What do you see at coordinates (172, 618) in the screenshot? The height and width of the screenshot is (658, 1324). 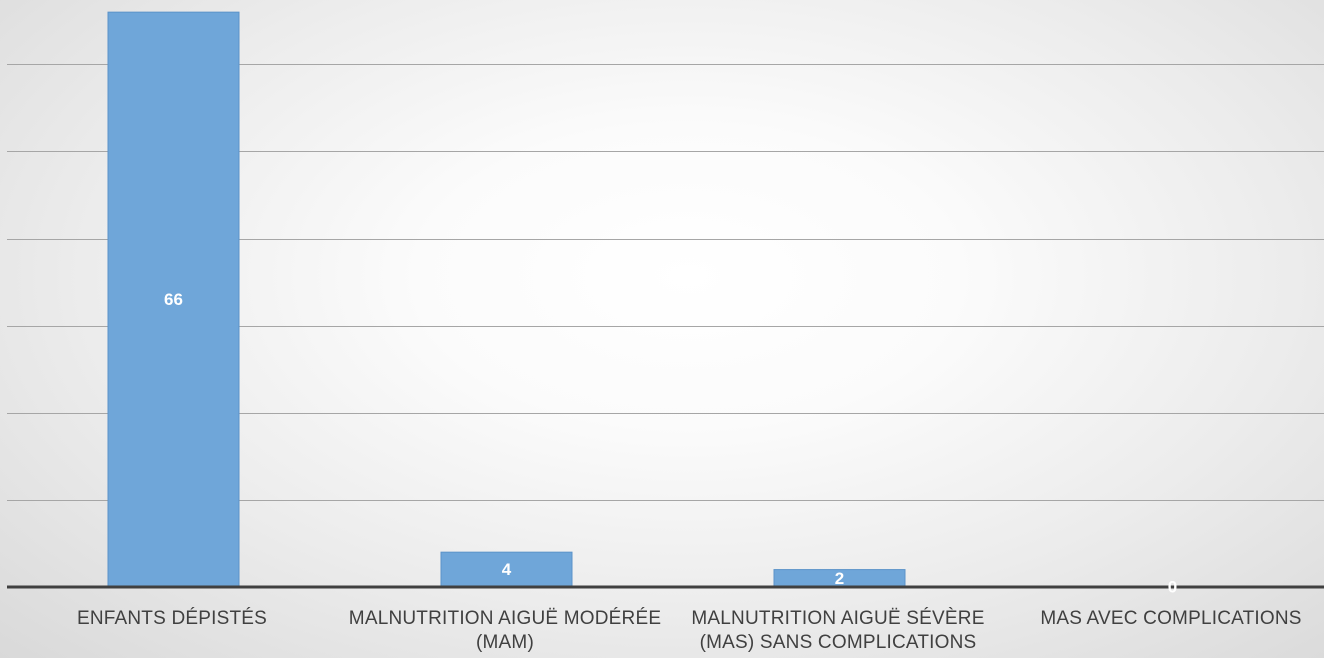 I see `category-label-enfants-depistes: ENFANTS DÉPISTÉS` at bounding box center [172, 618].